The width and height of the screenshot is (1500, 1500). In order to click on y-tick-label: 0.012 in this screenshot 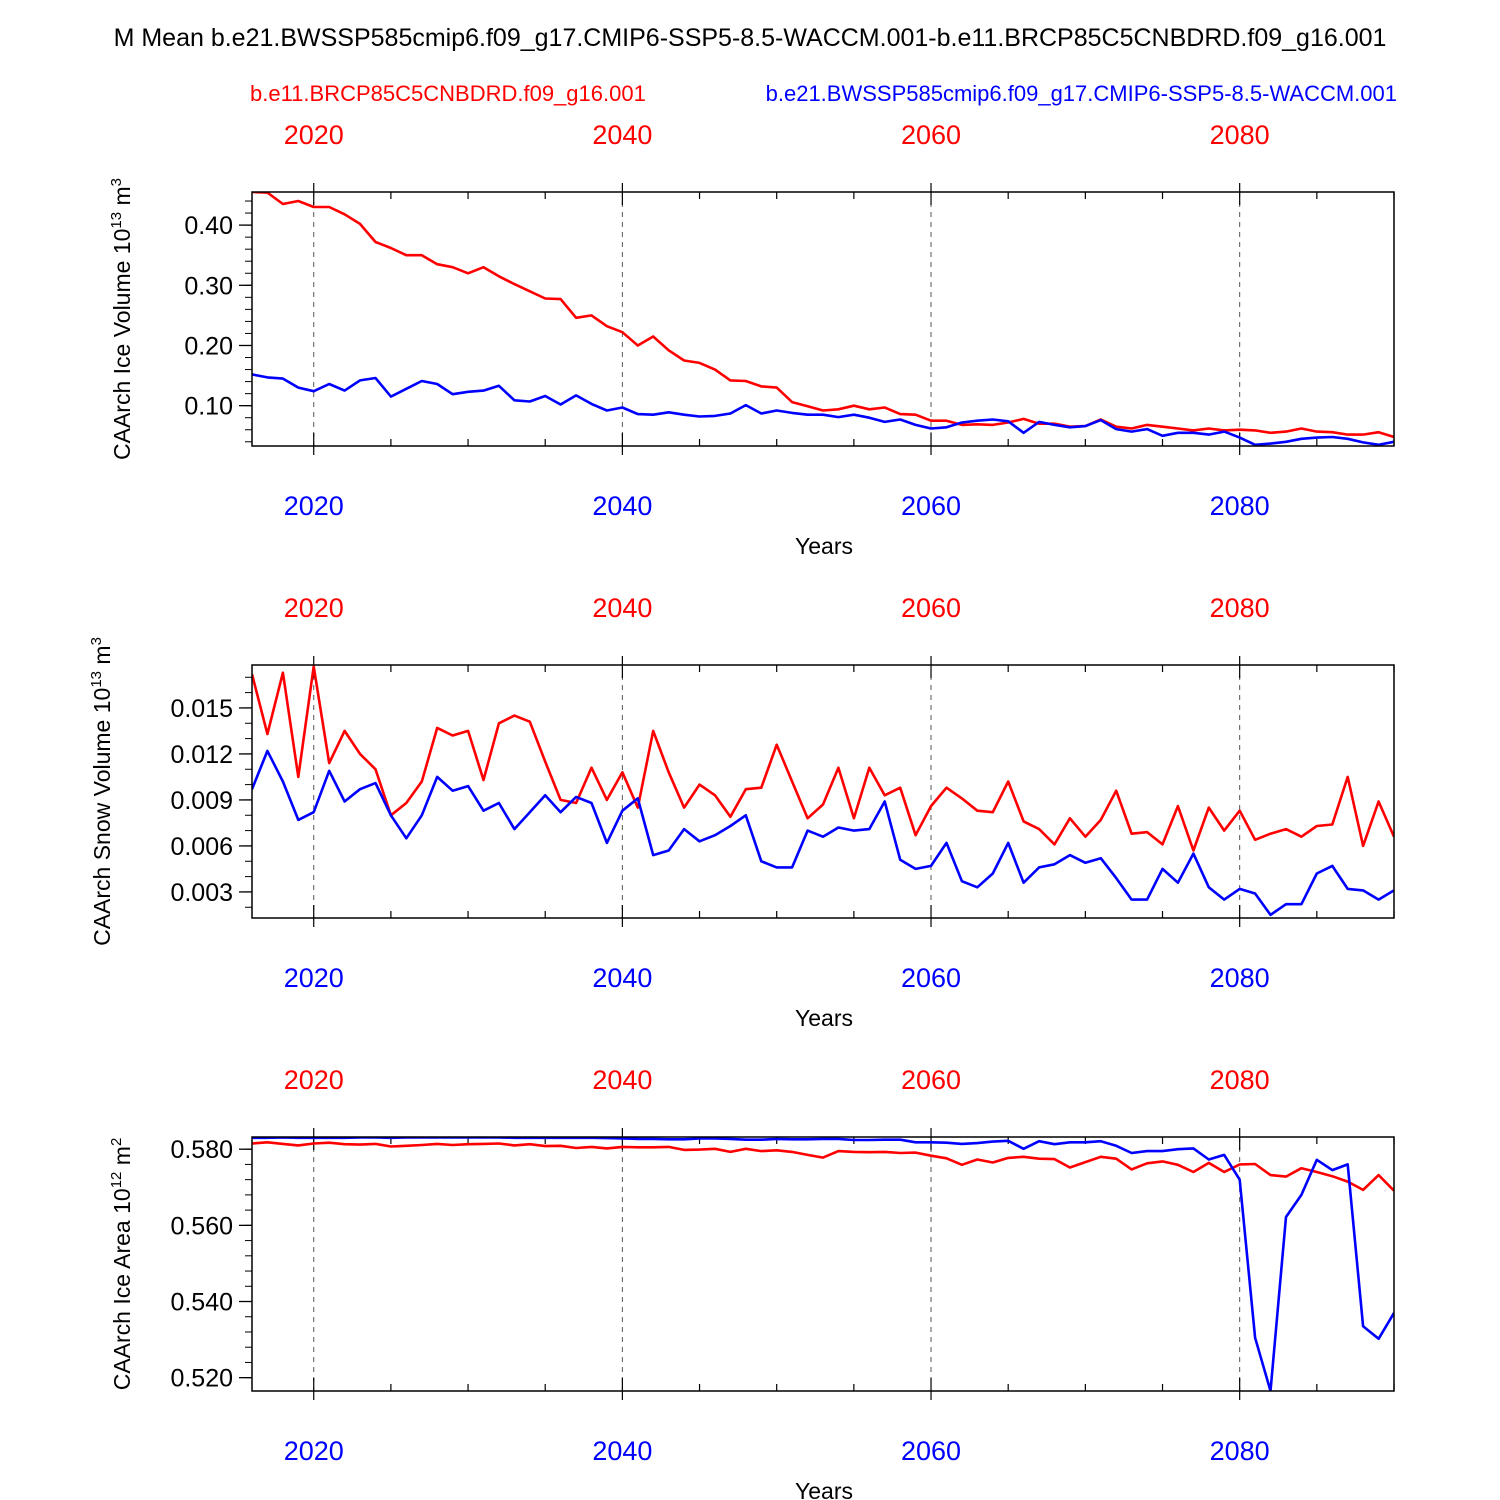, I will do `click(201, 755)`.